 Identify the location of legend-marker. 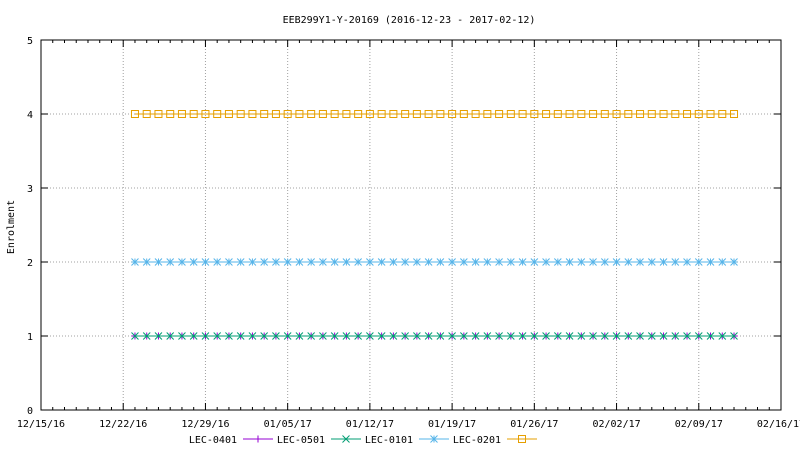
(434, 439).